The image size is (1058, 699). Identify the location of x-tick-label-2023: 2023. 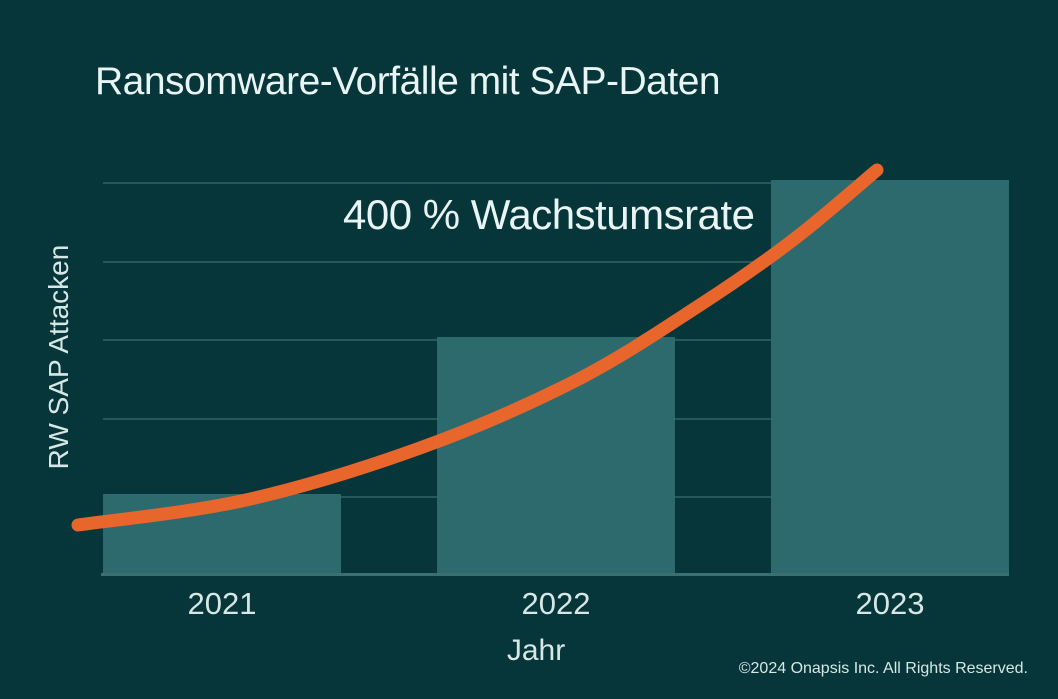
(890, 603).